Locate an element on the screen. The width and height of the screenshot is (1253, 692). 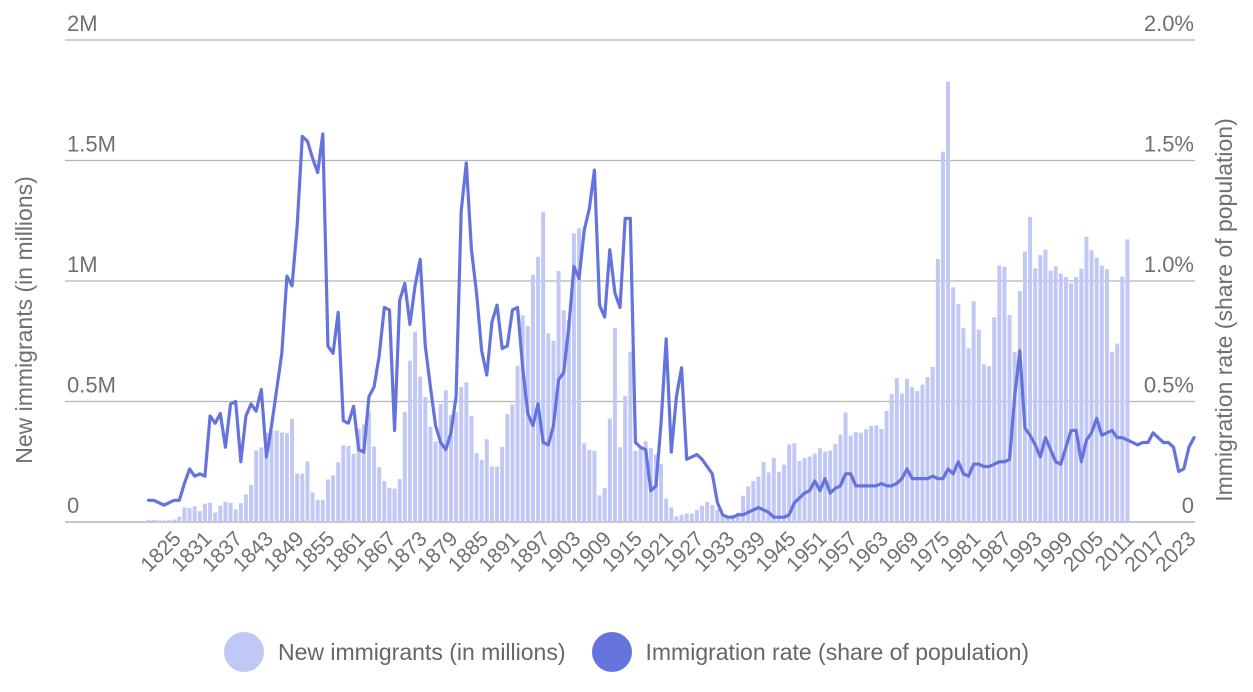
left-axis-title: New immigrants (in millions) is located at coordinates (24, 320).